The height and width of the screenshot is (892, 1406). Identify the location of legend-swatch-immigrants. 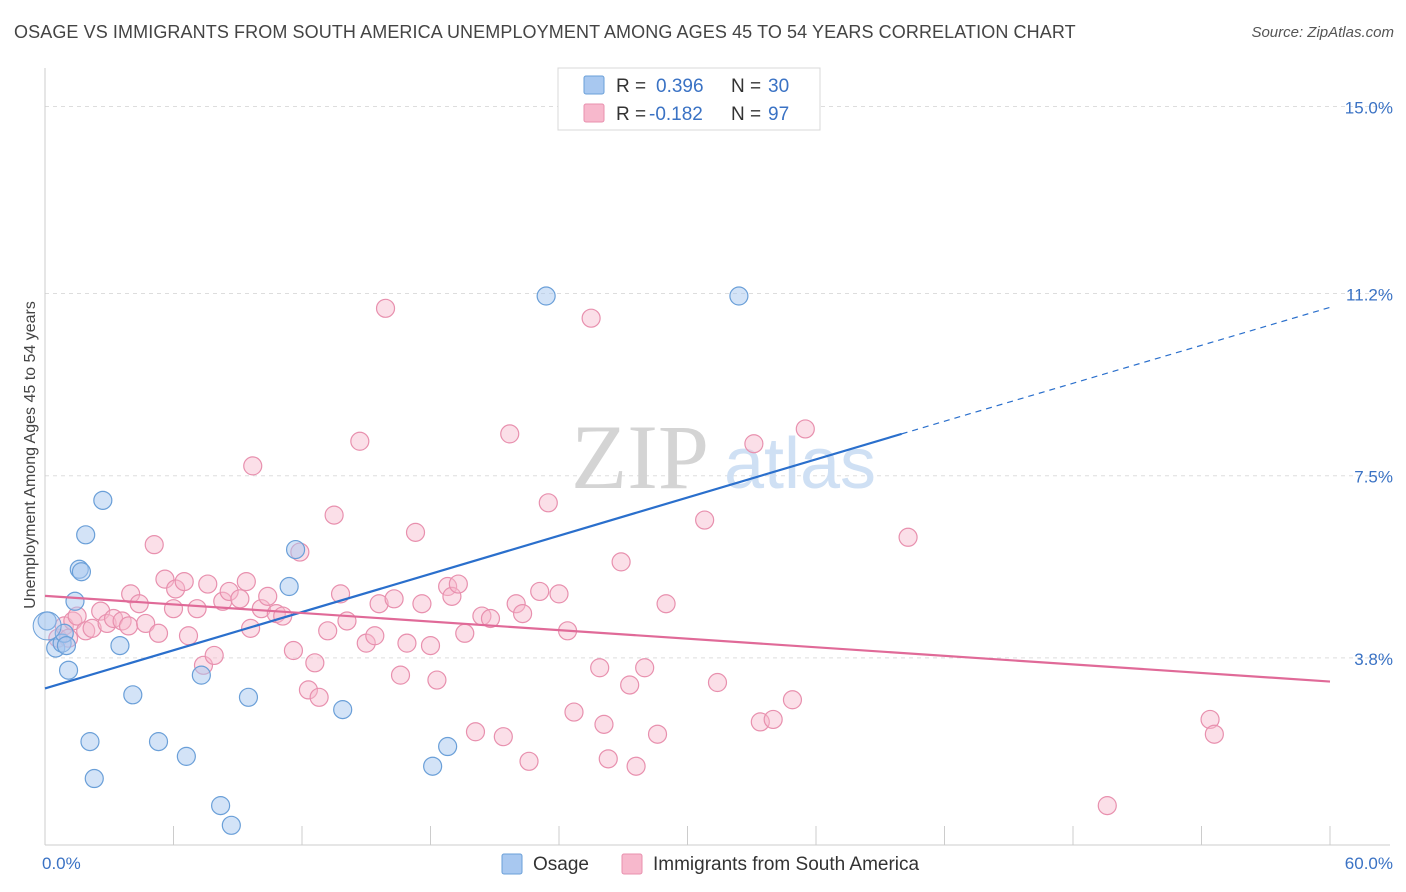
(594, 113).